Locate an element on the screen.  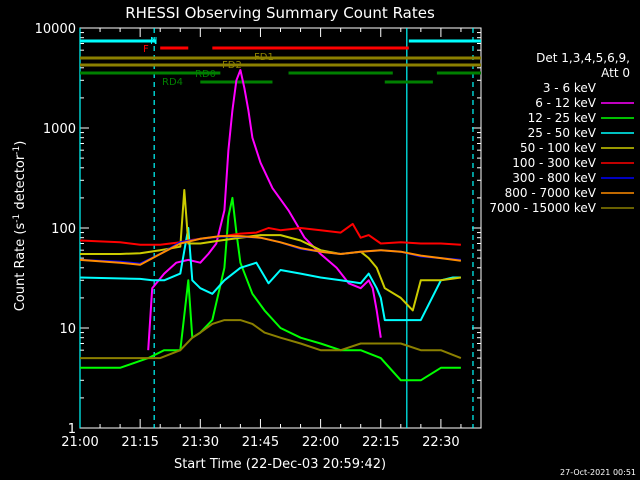
legend-label-7: 800 - 7000 keV is located at coordinates (551, 193).